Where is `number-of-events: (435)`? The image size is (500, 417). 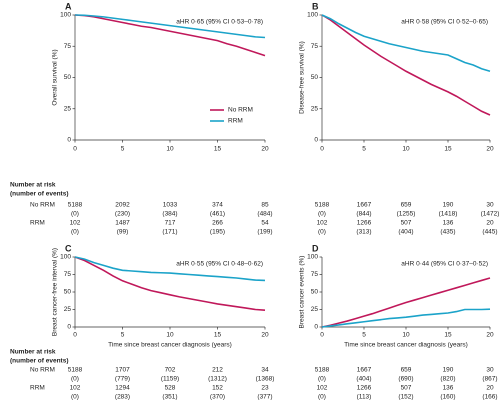 number-of-events: (435) is located at coordinates (447, 232).